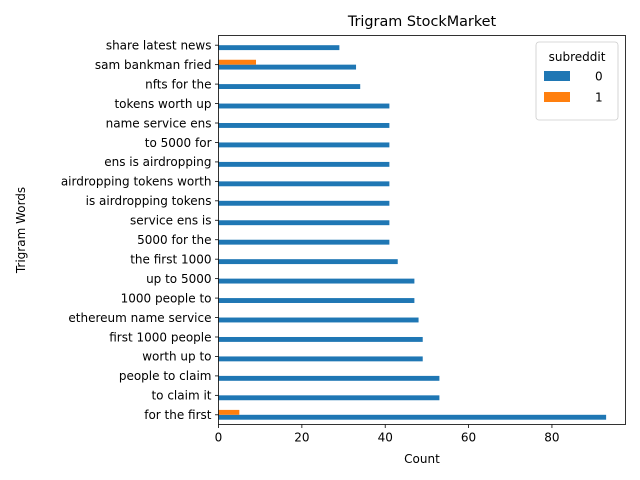  Describe the element at coordinates (165, 376) in the screenshot. I see `y-tick-label: people to claim` at that location.